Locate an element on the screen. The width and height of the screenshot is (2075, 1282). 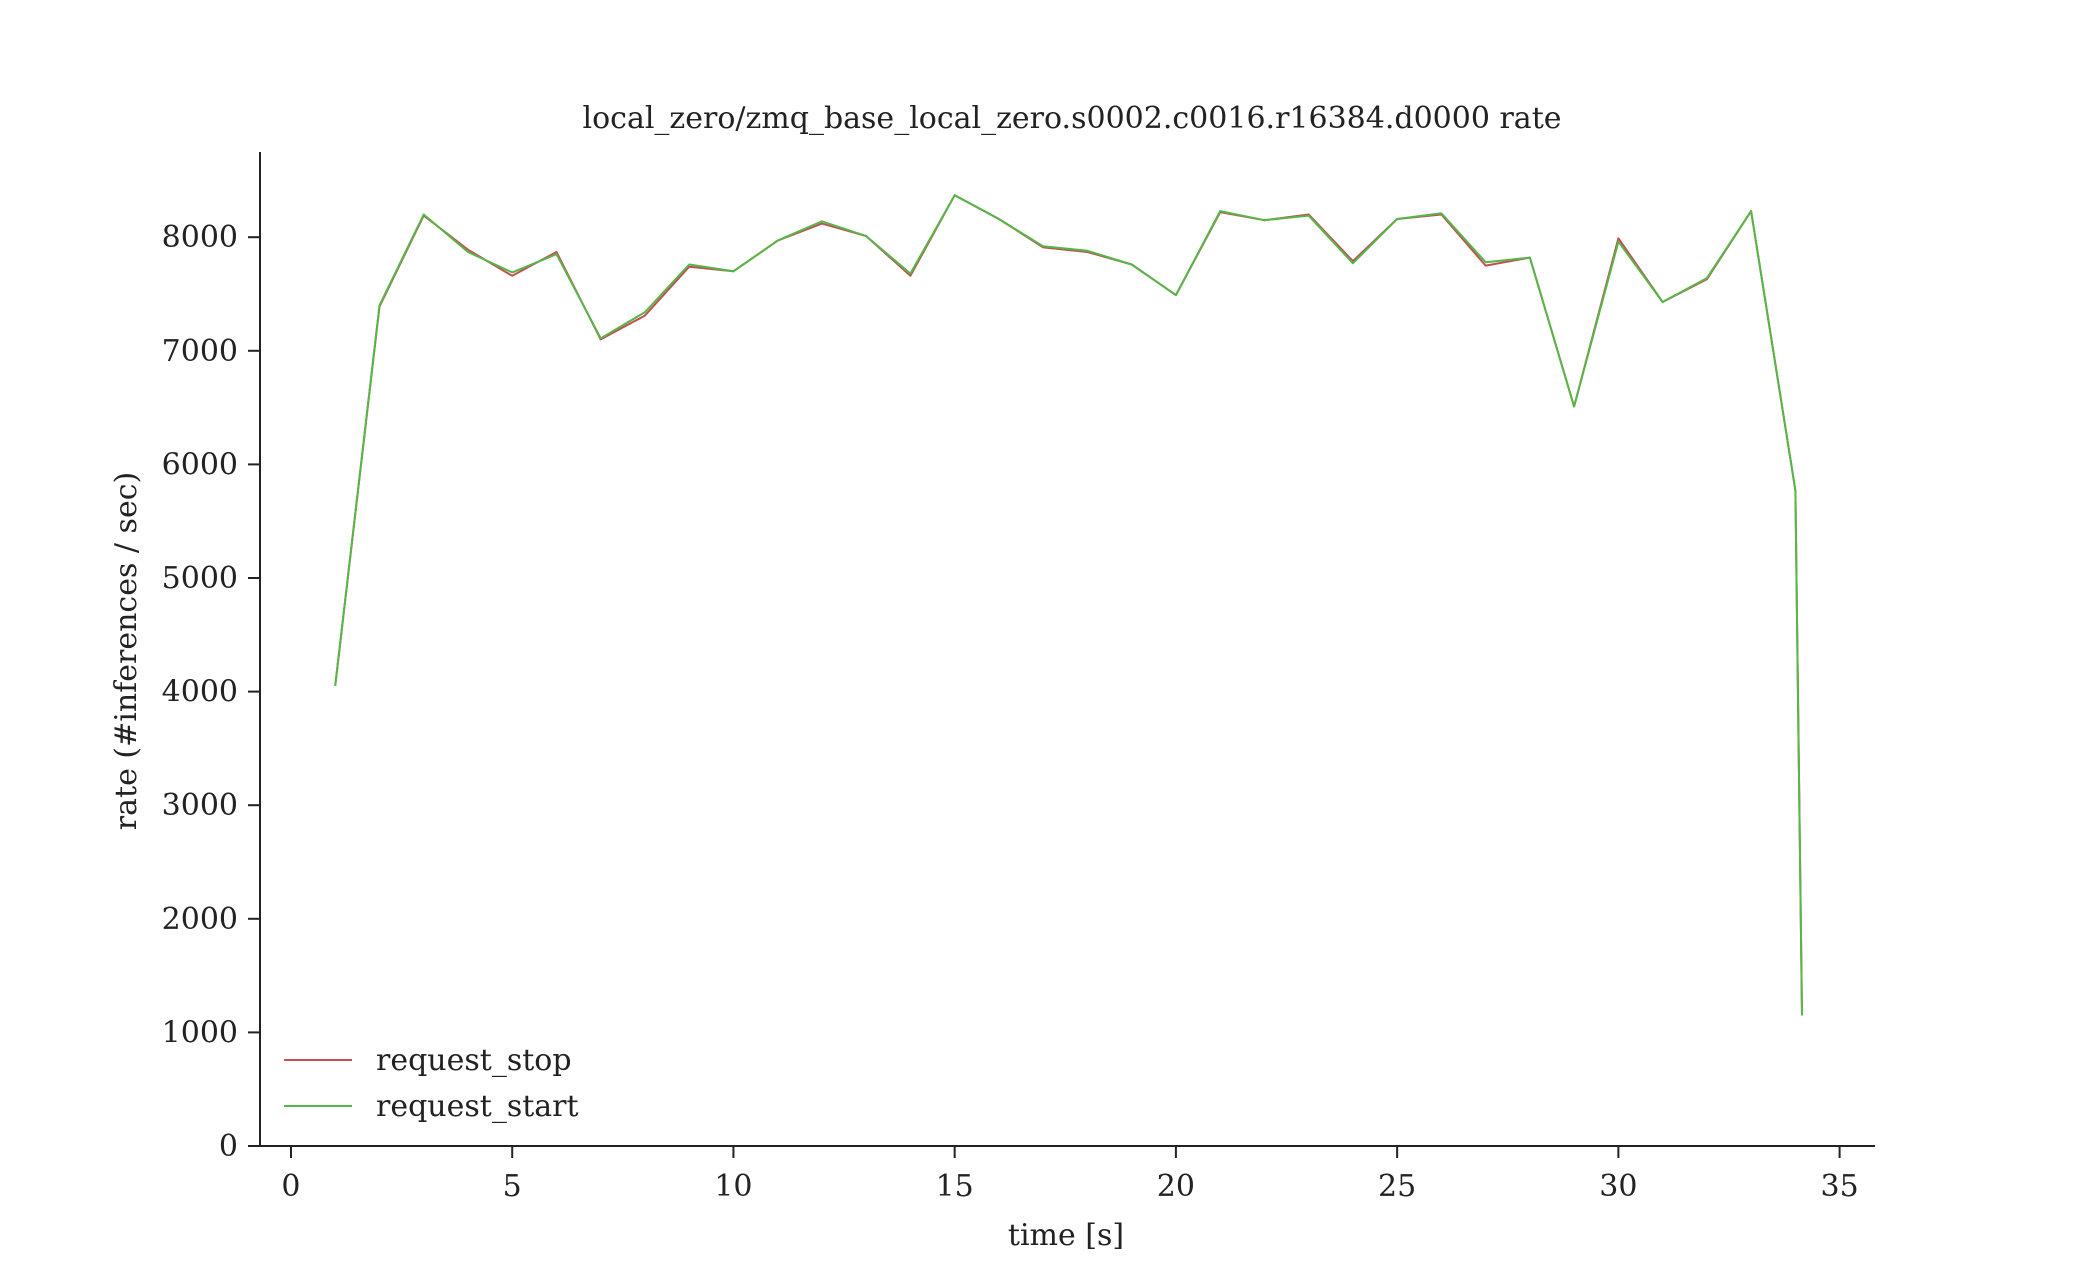
x-axis-label: time [s] is located at coordinates (1066, 1235).